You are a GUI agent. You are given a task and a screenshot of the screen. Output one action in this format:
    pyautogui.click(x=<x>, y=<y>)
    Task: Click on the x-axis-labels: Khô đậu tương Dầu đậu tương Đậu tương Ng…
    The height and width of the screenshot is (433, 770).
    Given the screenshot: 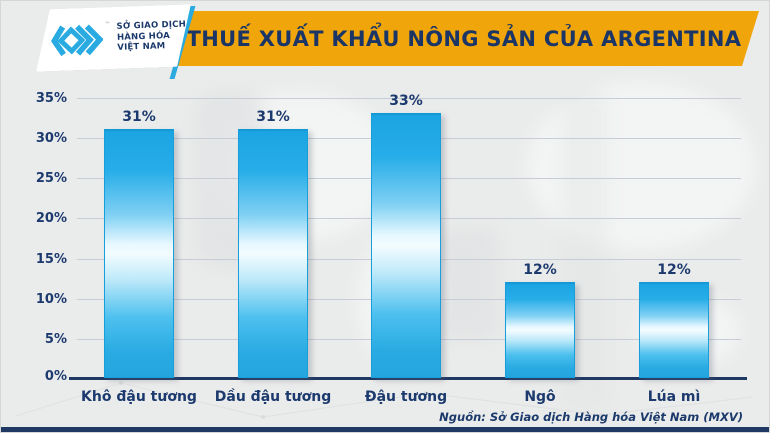 What is the action you would take?
    pyautogui.click(x=385, y=400)
    